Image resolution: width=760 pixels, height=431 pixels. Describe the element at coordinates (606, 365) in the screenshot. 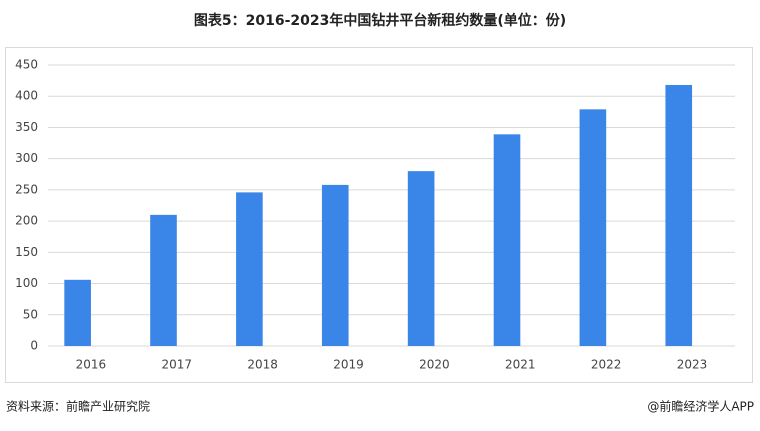

I see `x-tick-label: 2022` at that location.